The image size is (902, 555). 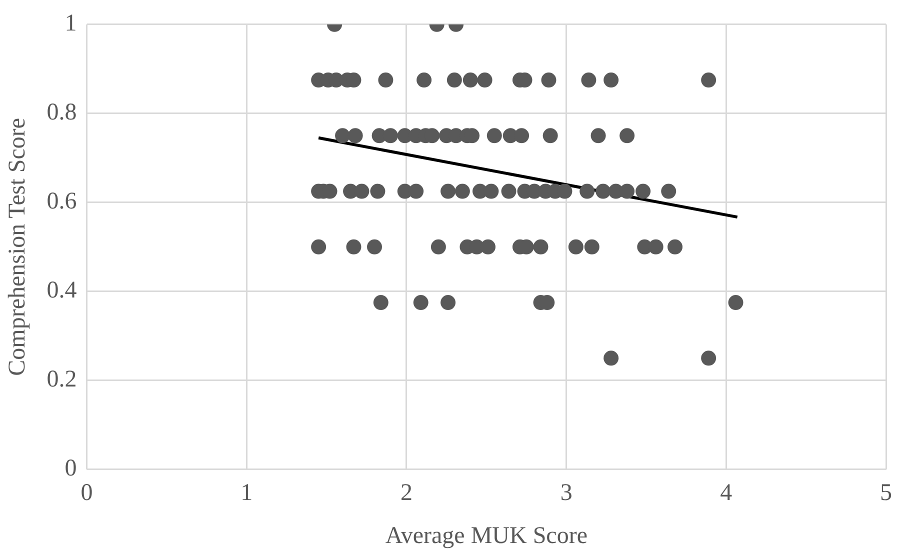 What do you see at coordinates (486, 535) in the screenshot?
I see `x-axis-title: Average MUK Score` at bounding box center [486, 535].